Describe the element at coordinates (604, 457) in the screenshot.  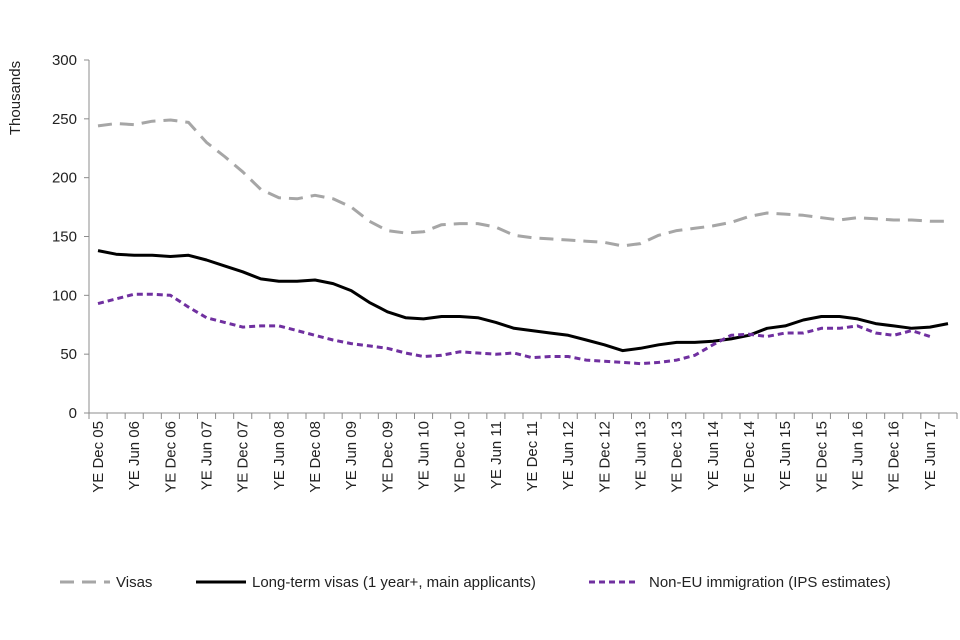
I see `x-tick-label: YE Dec 12` at that location.